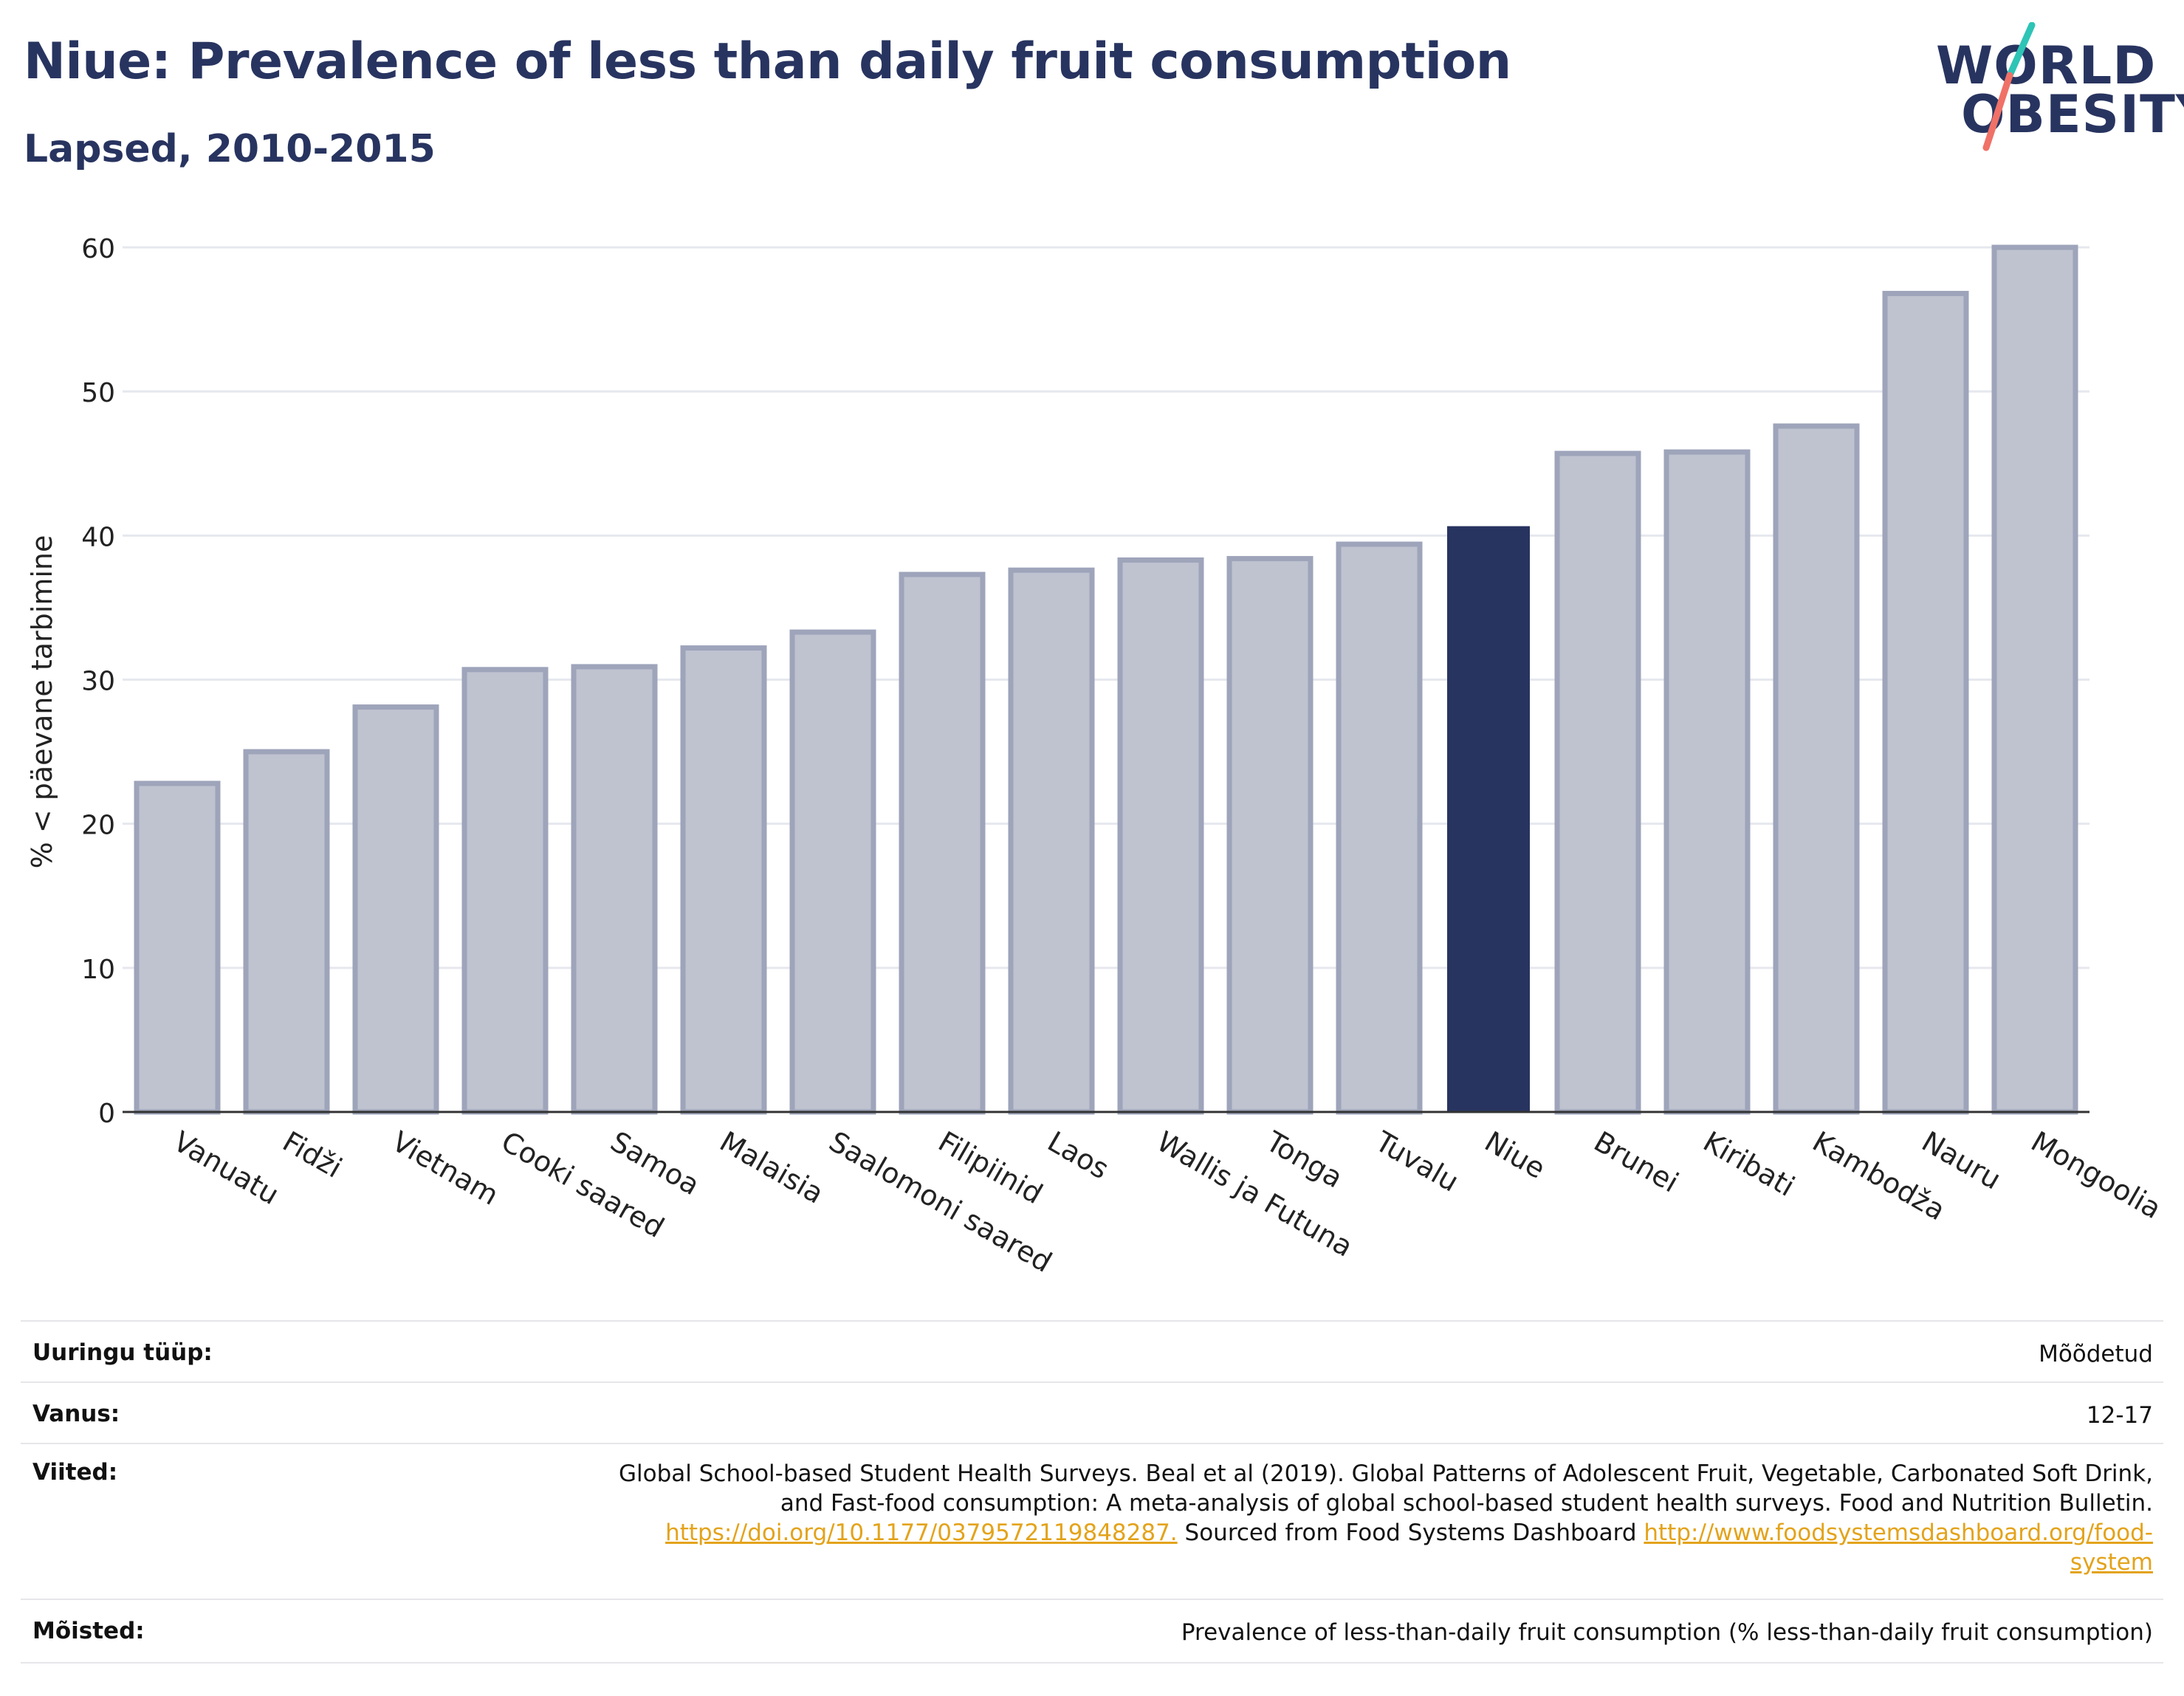  I want to click on bar-brunei, so click(1598, 783).